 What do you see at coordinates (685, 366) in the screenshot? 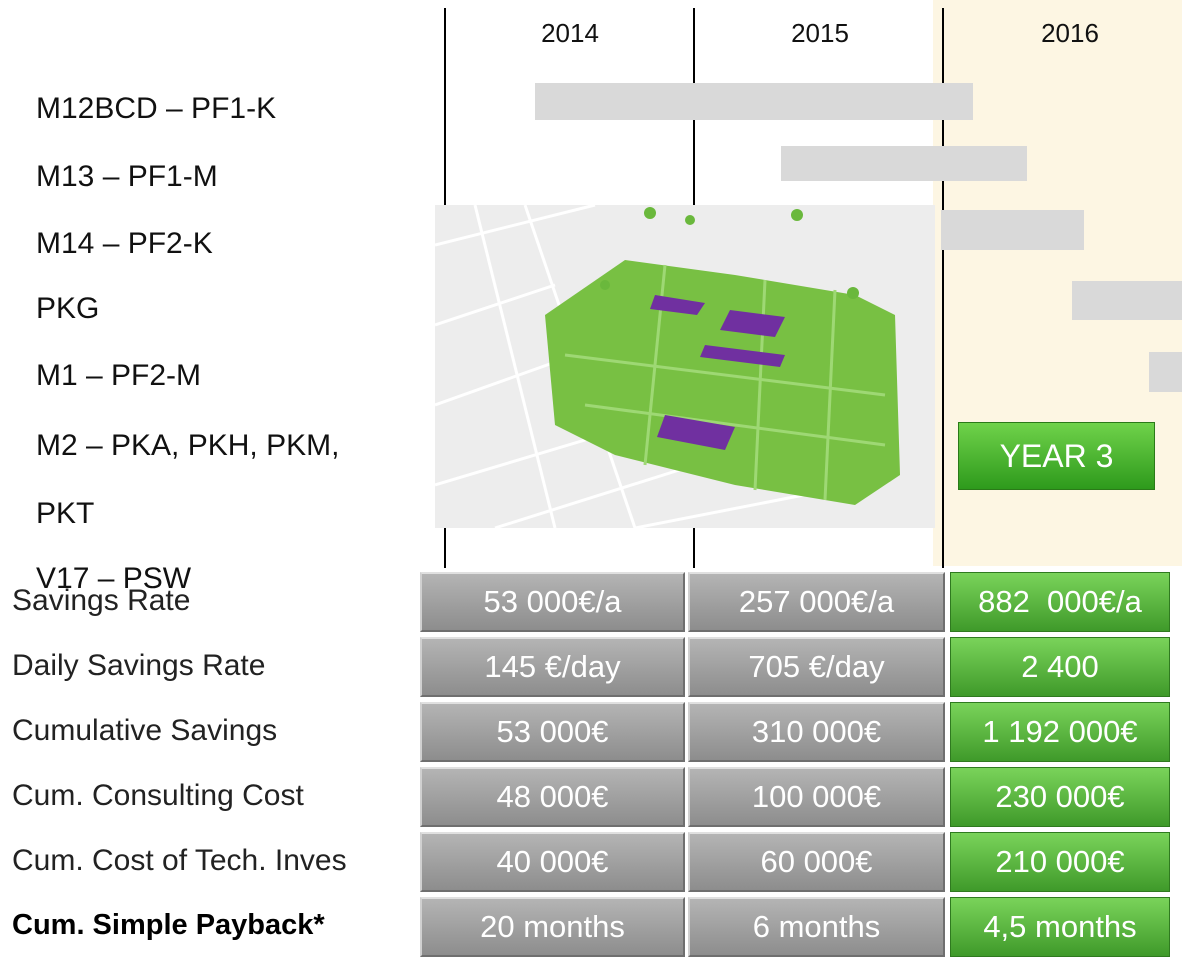
I see `site-map` at bounding box center [685, 366].